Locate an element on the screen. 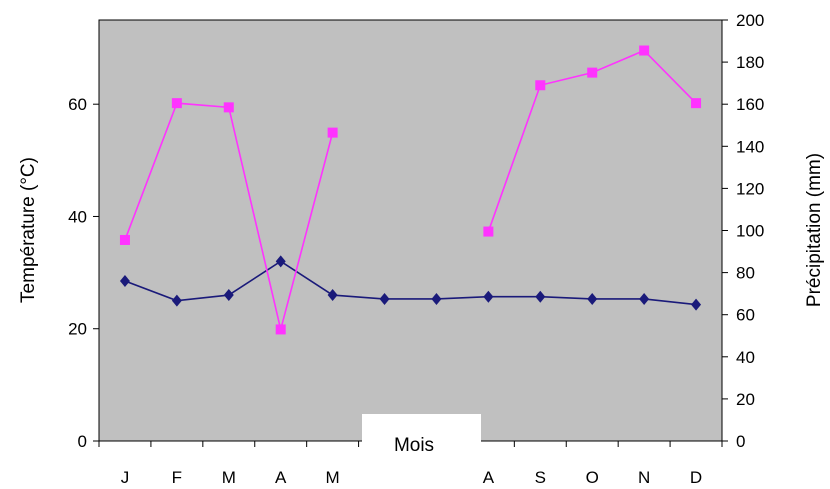  series-1-line is located at coordinates (410, 283).